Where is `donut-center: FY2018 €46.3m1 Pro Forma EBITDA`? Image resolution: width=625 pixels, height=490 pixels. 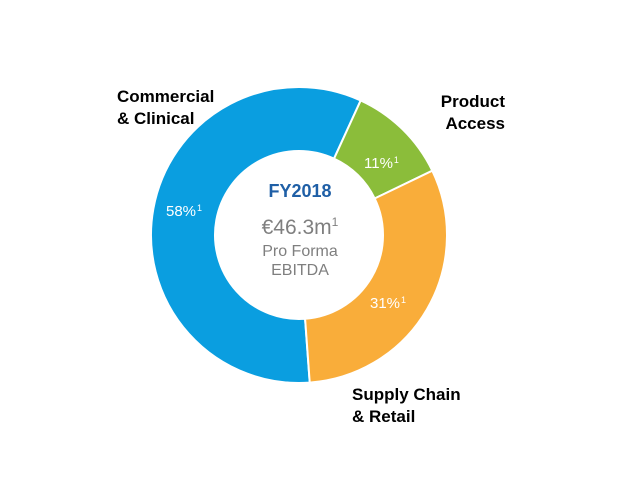
donut-center: FY2018 €46.3m1 Pro Forma EBITDA is located at coordinates (300, 230).